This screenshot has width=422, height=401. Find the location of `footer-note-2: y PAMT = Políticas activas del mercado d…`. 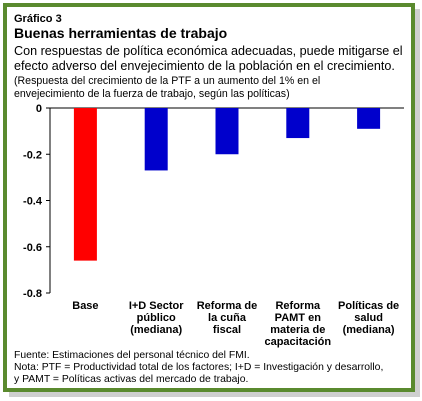

footer-note-2: y PAMT = Políticas activas del mercado d… is located at coordinates (131, 379).